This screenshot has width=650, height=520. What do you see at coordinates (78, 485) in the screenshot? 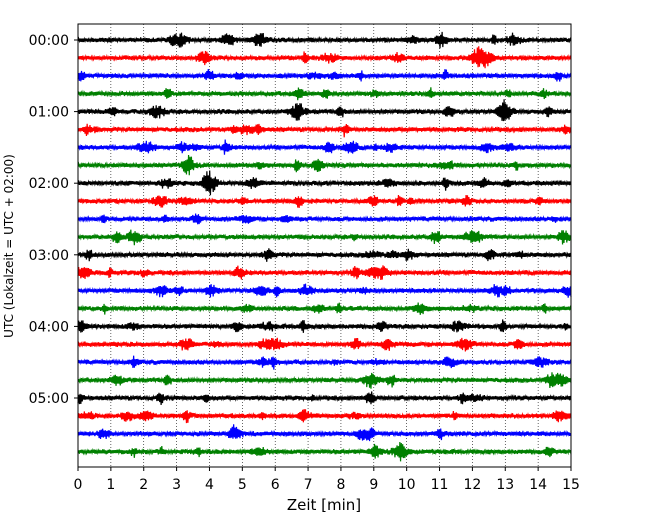
I see `x-tick-label-0: 0` at bounding box center [78, 485].